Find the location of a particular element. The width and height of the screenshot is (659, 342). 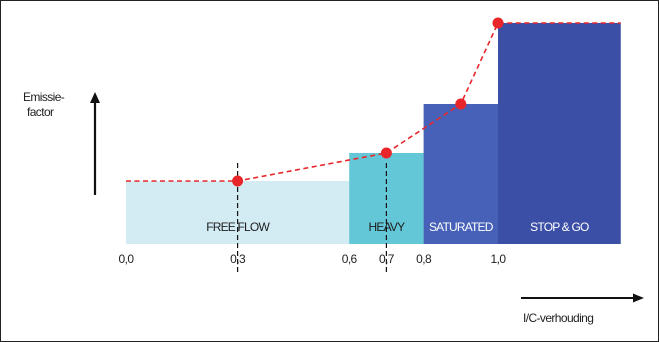

tick-label-5: 1,0 is located at coordinates (499, 259).